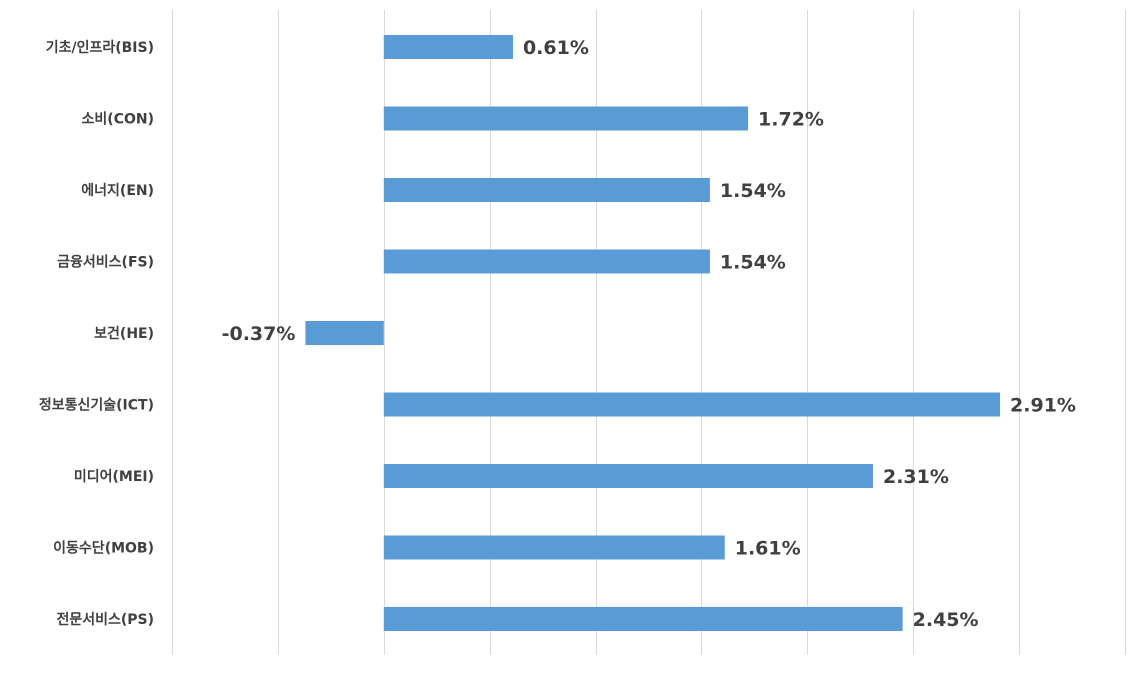 This screenshot has height=674, width=1141. What do you see at coordinates (1043, 406) in the screenshot?
I see `data-label: 2.91%` at bounding box center [1043, 406].